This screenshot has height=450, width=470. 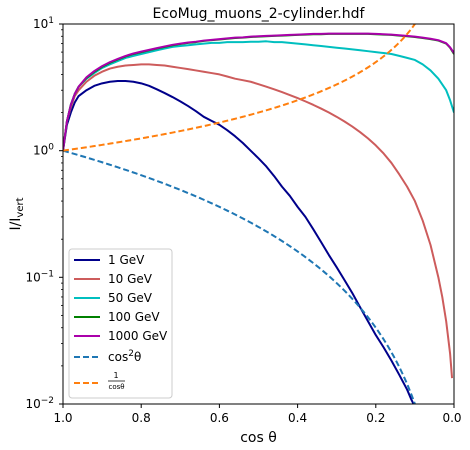 I want to click on legend-label: 50 GeV, so click(x=130, y=298).